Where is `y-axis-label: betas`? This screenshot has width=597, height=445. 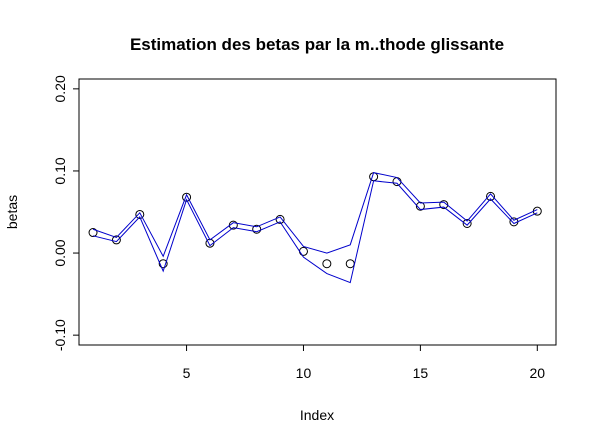 y-axis-label: betas is located at coordinates (12, 212).